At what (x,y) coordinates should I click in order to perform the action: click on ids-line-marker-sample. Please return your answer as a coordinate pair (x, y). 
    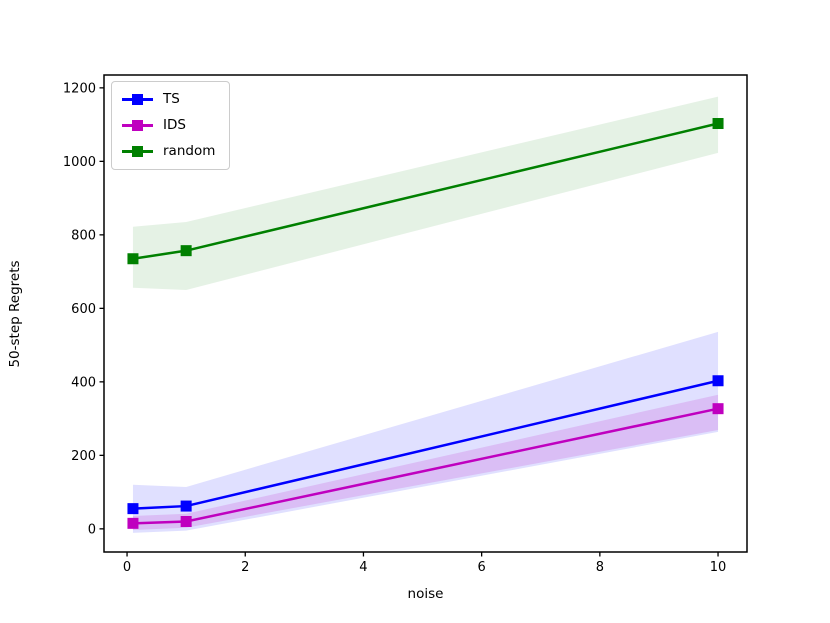
    Looking at the image, I should click on (137, 126).